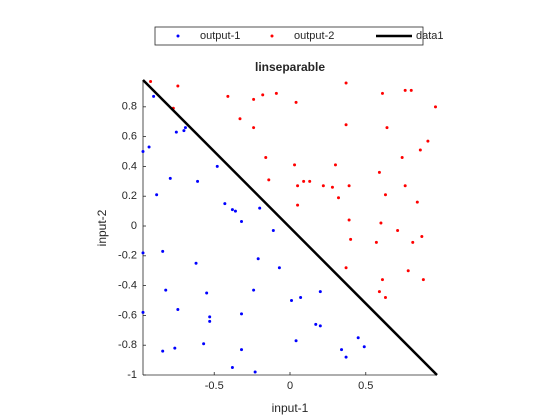  Describe the element at coordinates (430, 36) in the screenshot. I see `legend-label: data1` at that location.